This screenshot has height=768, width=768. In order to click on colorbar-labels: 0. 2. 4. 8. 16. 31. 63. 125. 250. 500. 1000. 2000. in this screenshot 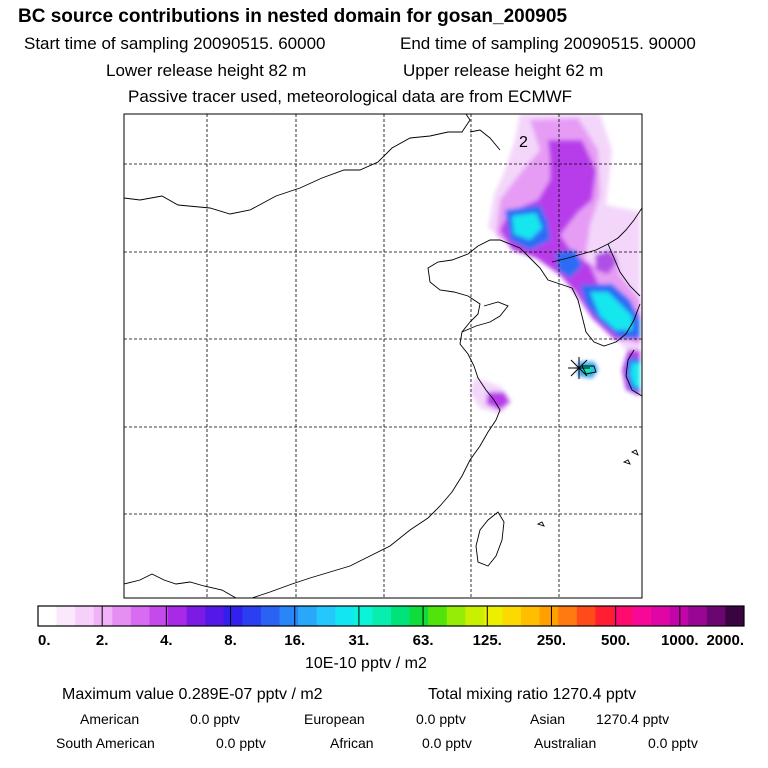, I will do `click(391, 640)`.